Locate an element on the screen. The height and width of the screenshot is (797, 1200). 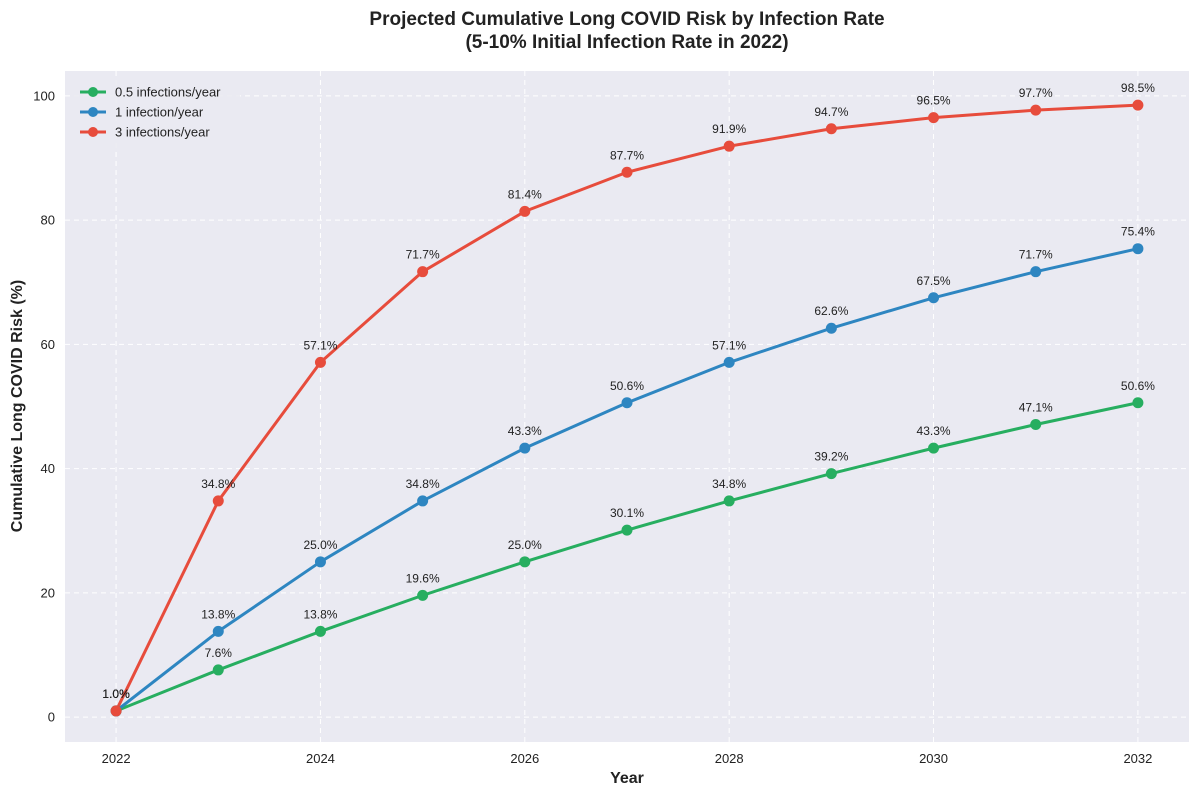
data-label-2: 34.8% is located at coordinates (218, 484).